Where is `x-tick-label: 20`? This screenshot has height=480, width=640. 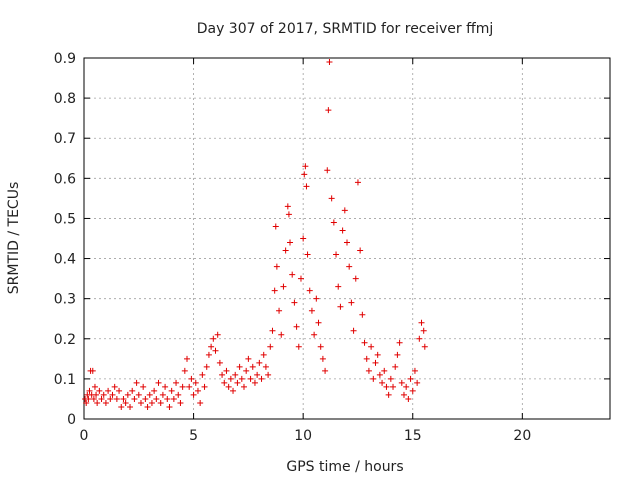 x-tick-label: 20 is located at coordinates (522, 436).